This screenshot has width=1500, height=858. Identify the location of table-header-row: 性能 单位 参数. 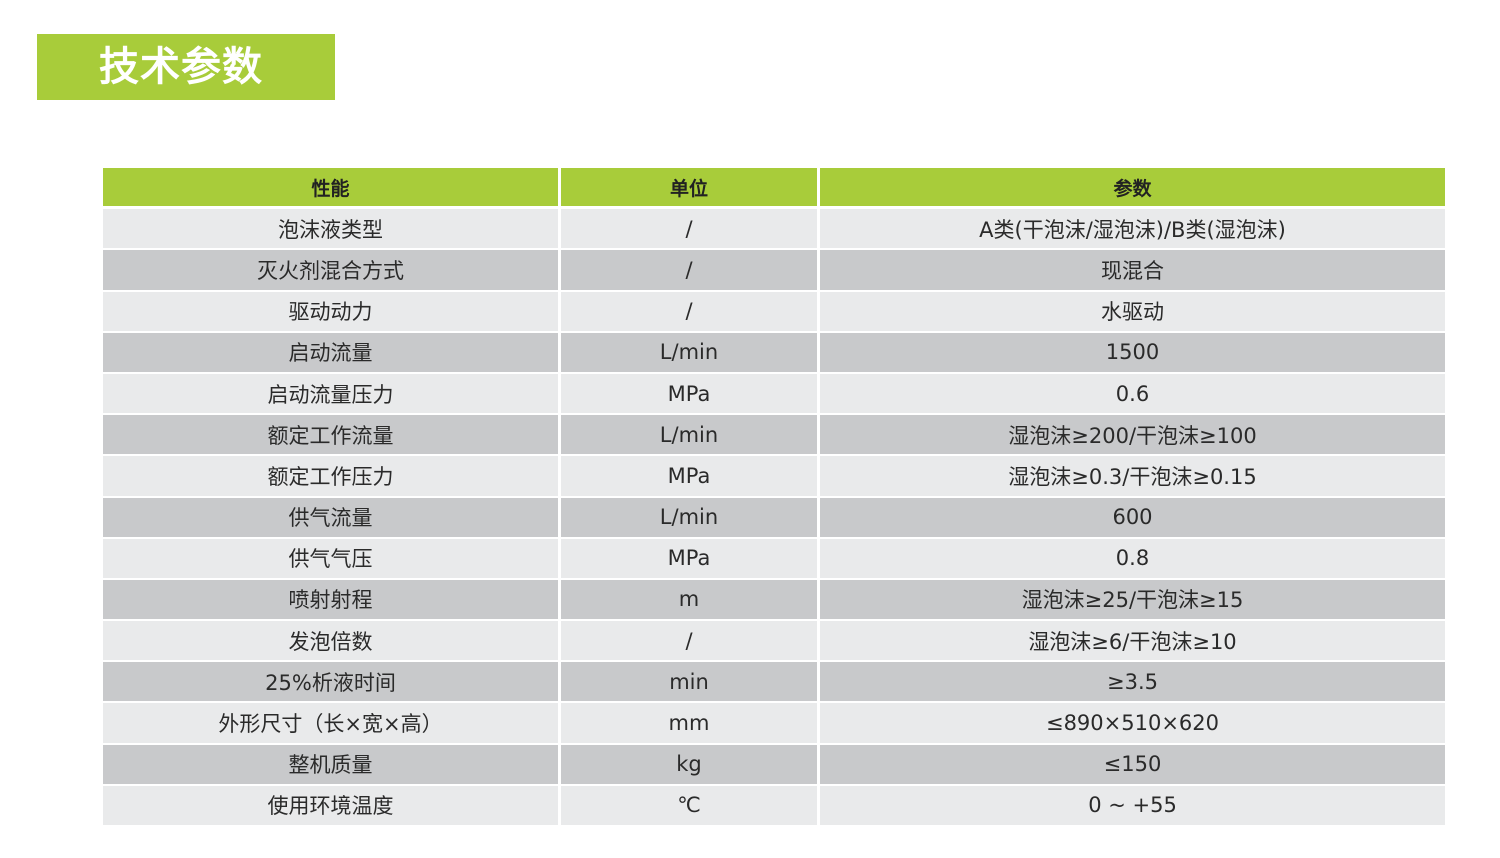
(774, 188).